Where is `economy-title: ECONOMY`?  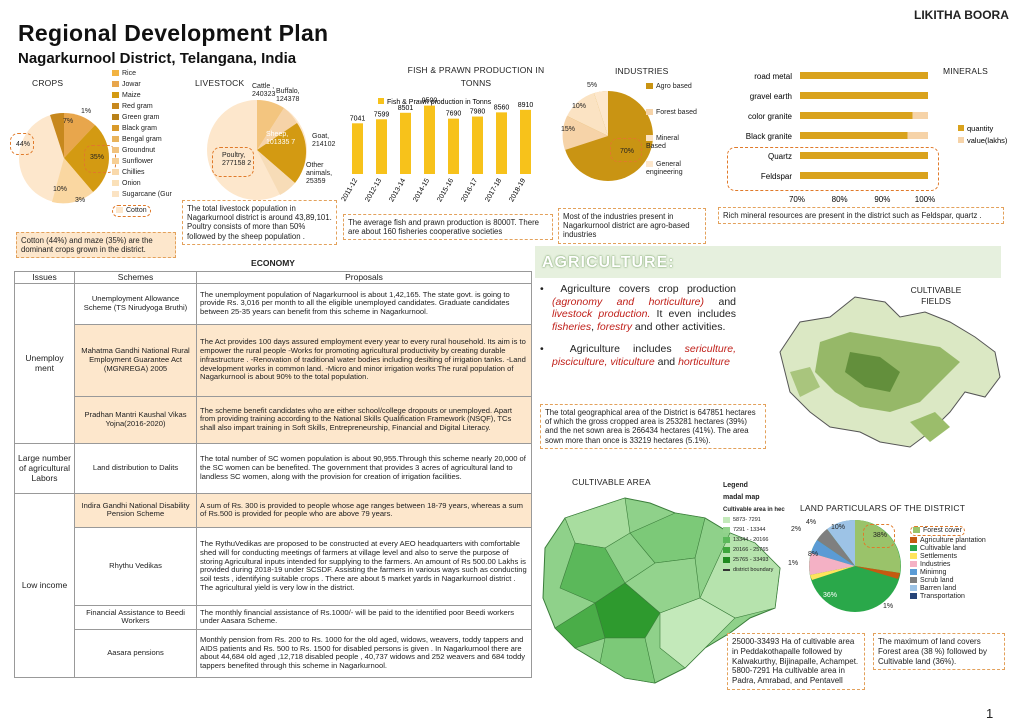
economy-title: ECONOMY is located at coordinates (273, 263).